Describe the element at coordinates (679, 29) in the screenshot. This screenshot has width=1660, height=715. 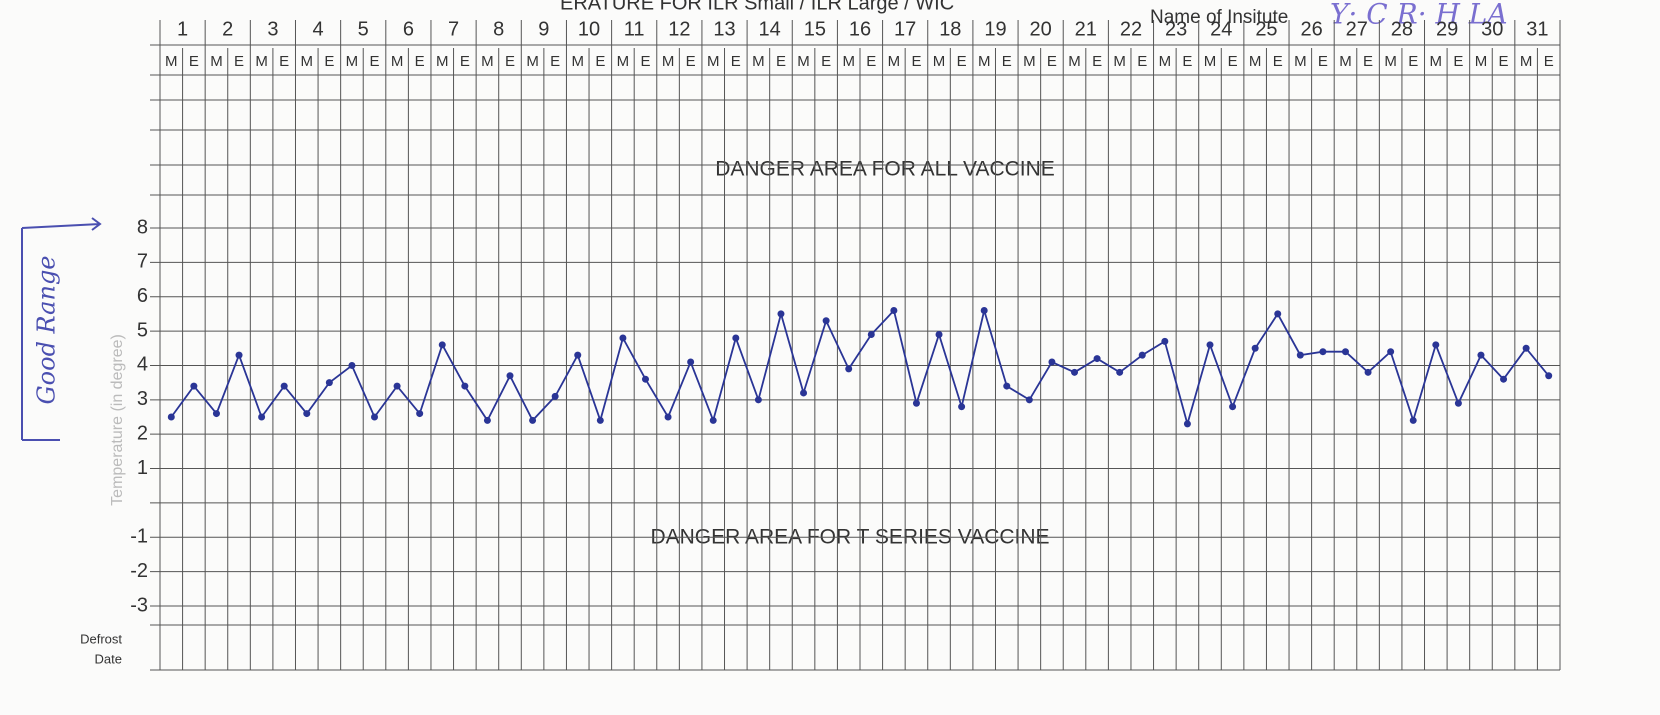
I see `day-label: 12` at that location.